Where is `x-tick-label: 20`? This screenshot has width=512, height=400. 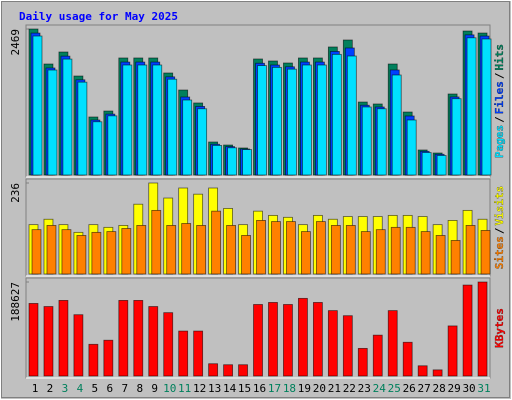 x-tick-label: 20 is located at coordinates (319, 388).